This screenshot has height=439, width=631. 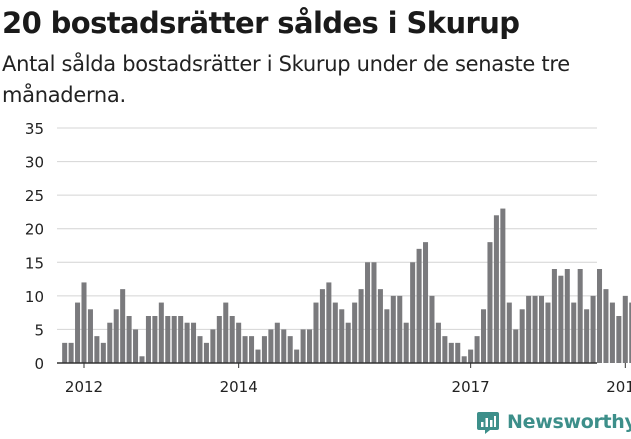 What do you see at coordinates (34, 230) in the screenshot?
I see `y-tick-label: 20` at bounding box center [34, 230].